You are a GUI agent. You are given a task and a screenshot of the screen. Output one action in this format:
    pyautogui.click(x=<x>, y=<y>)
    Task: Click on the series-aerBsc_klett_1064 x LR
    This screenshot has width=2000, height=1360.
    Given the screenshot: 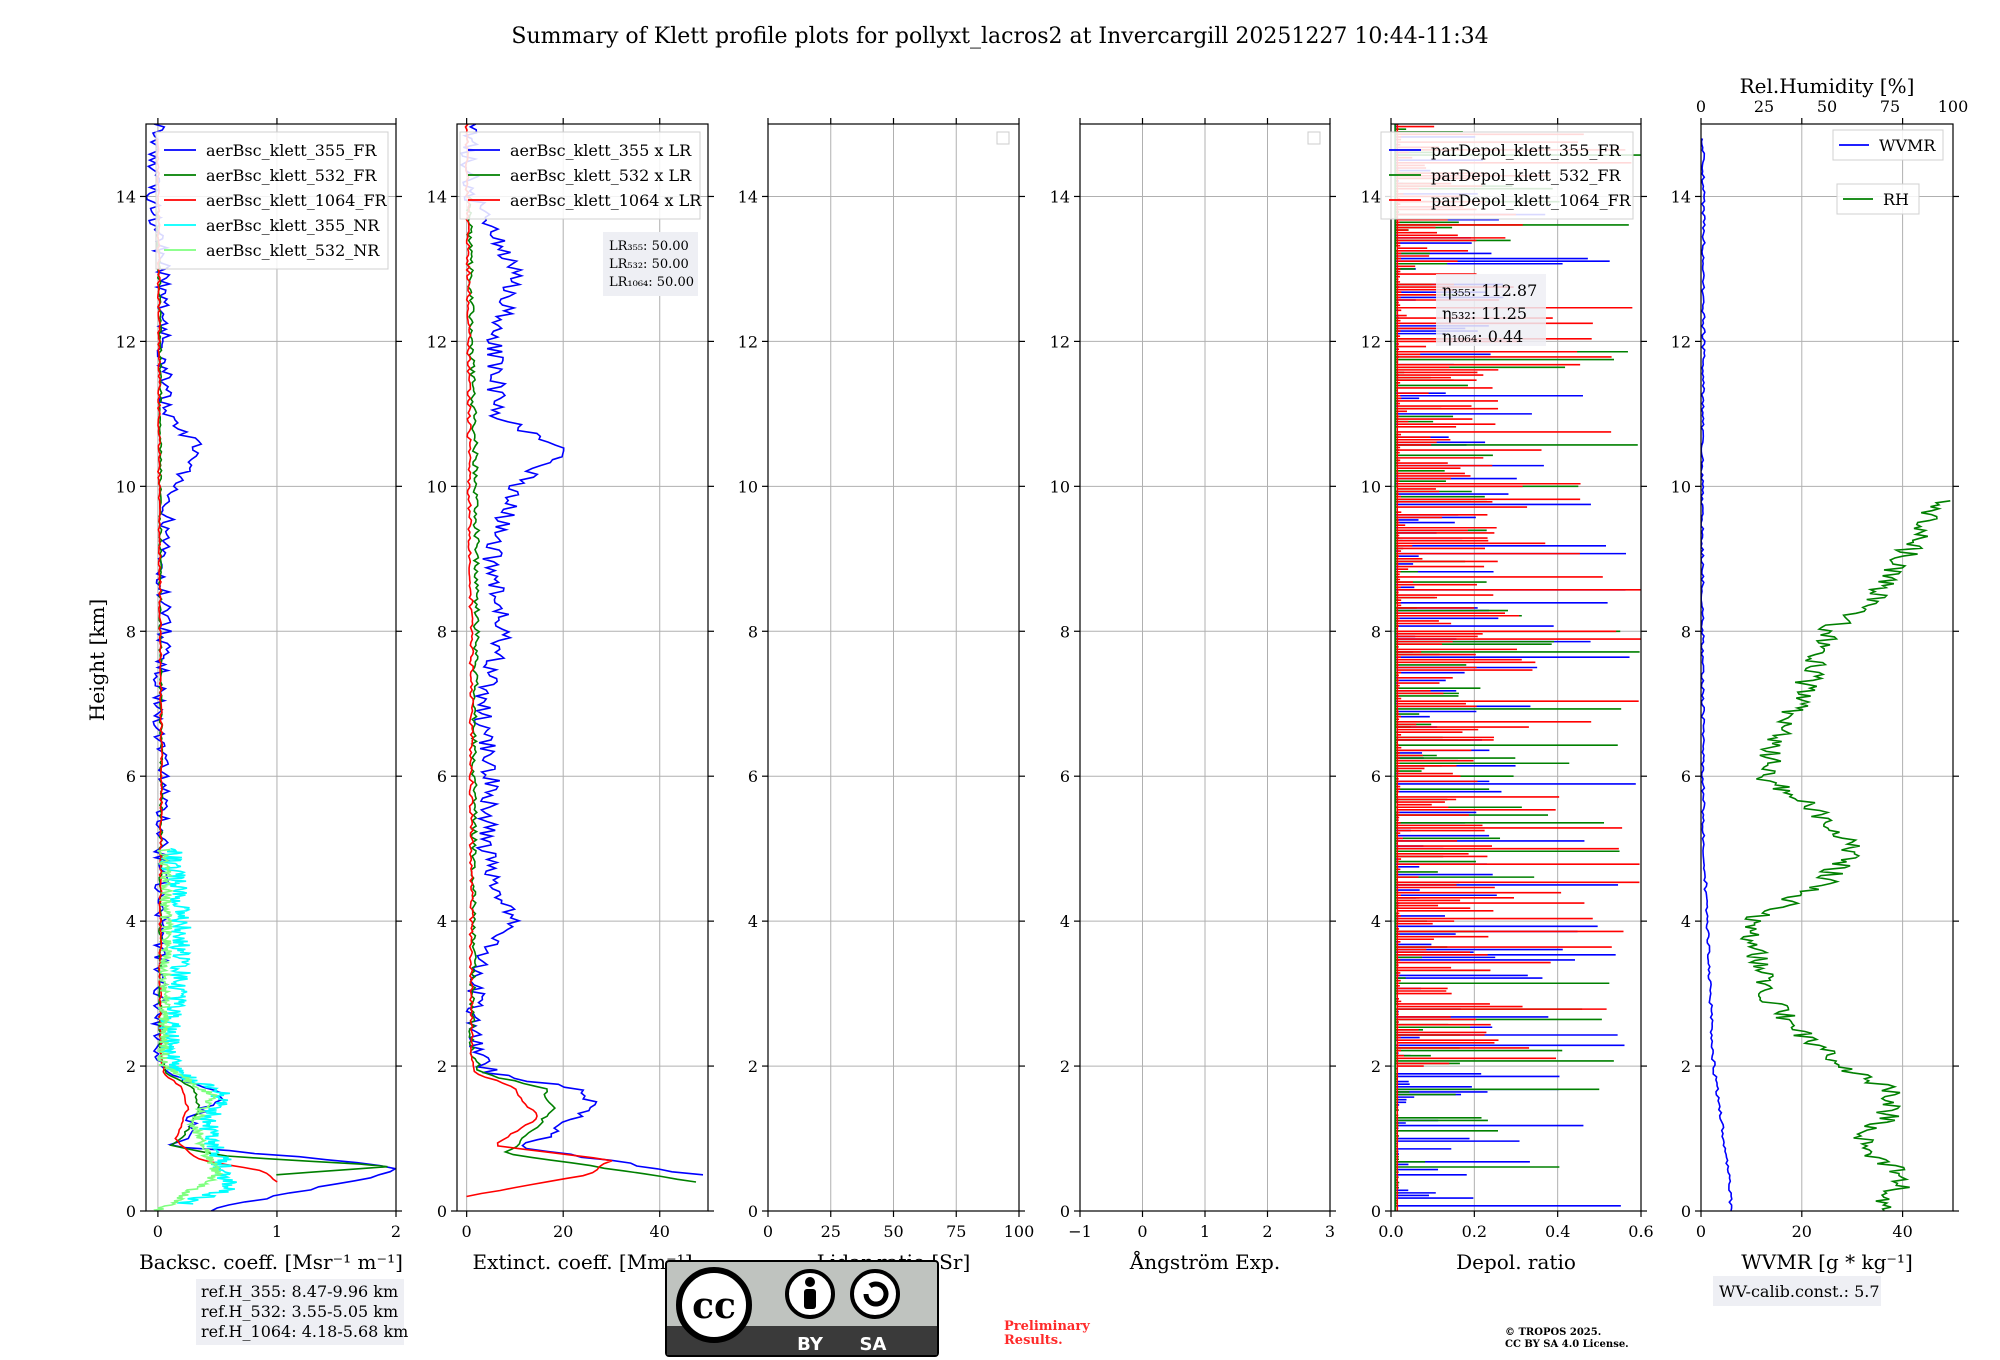 What is the action you would take?
    pyautogui.click(x=538, y=661)
    